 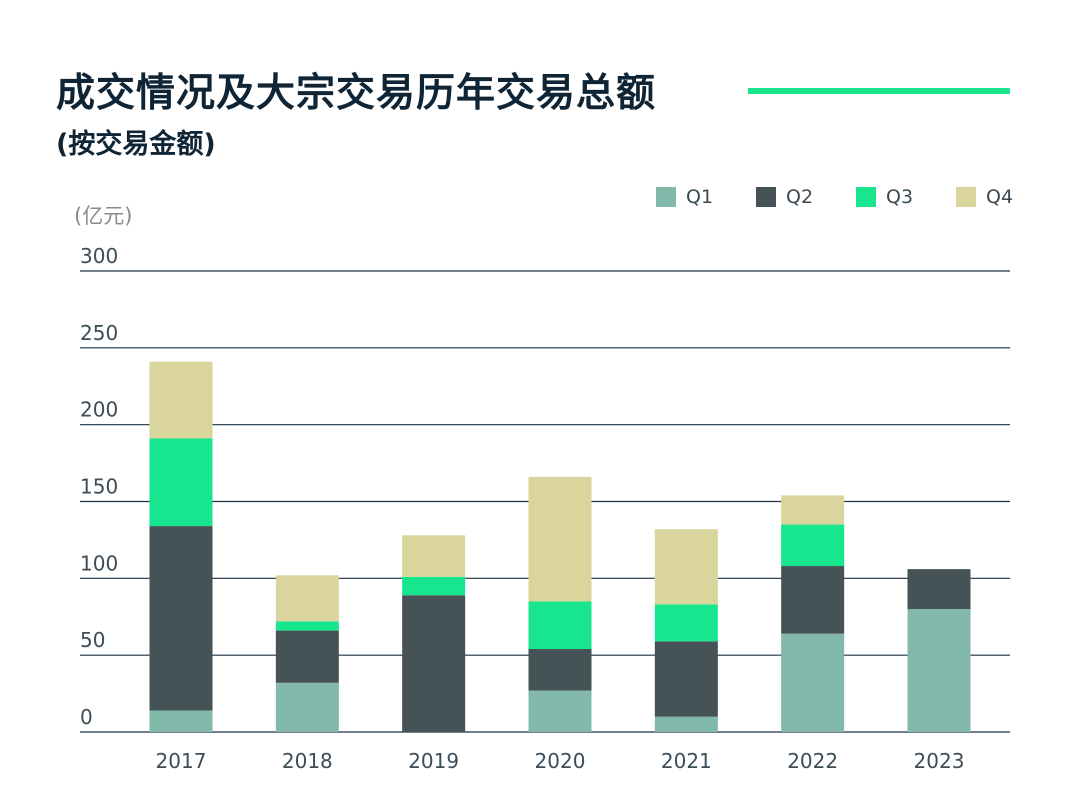 What do you see at coordinates (813, 682) in the screenshot?
I see `bar-2022-q1` at bounding box center [813, 682].